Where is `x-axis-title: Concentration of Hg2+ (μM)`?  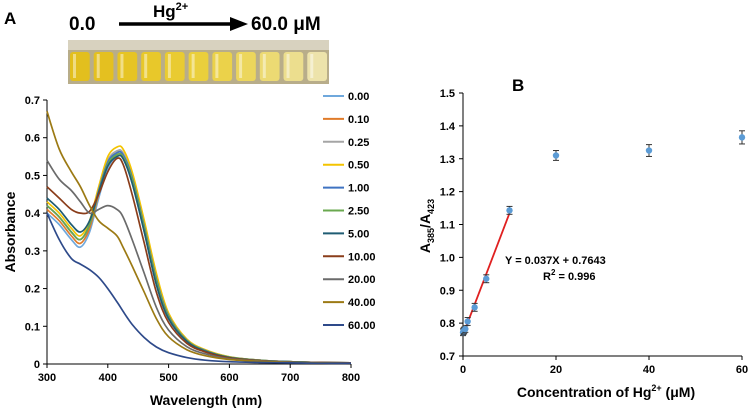
x-axis-title: Concentration of Hg2+ (μM) is located at coordinates (606, 391).